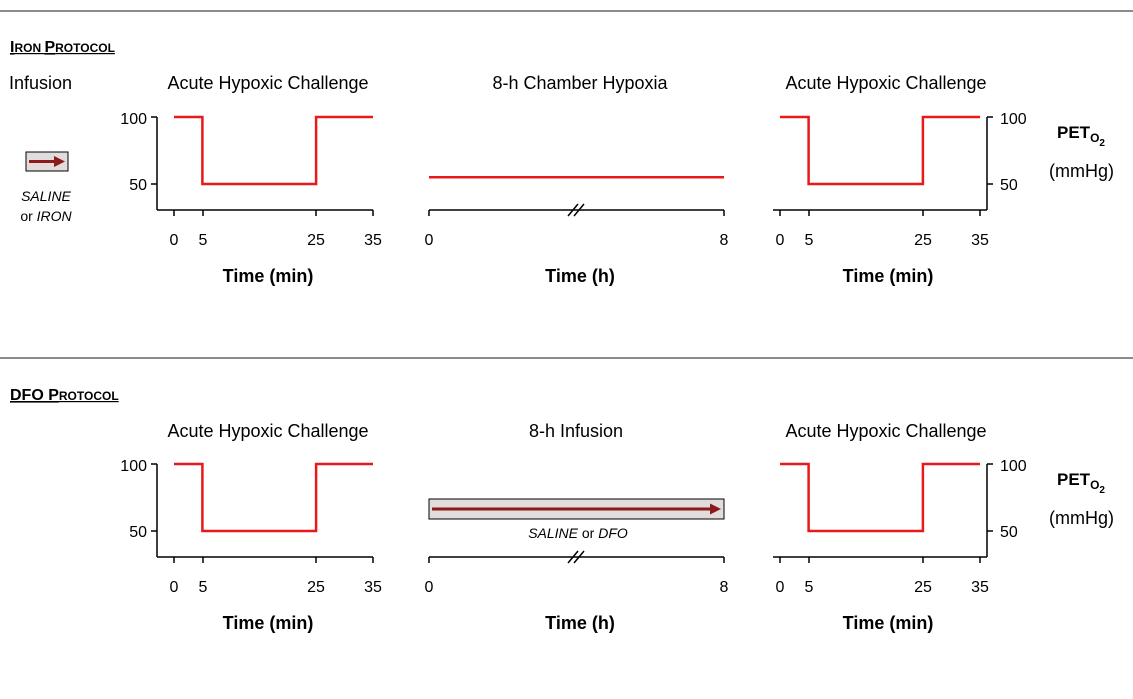  I want to click on infusion-label: Infusion, so click(40, 83).